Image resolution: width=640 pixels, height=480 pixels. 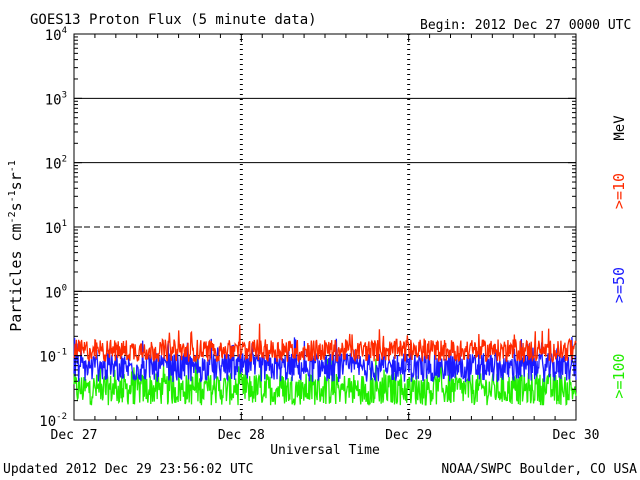 I want to click on y-axis-label: Particles cm-2s-1sr-1, so click(x=16, y=246).